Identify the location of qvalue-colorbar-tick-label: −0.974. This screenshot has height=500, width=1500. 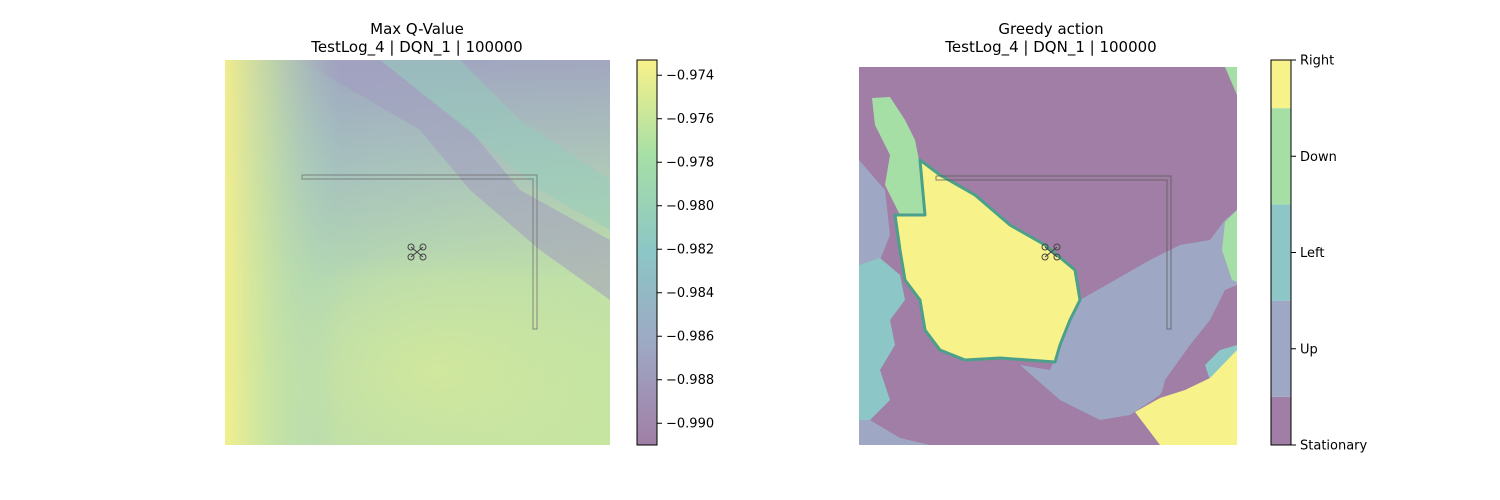
(690, 76).